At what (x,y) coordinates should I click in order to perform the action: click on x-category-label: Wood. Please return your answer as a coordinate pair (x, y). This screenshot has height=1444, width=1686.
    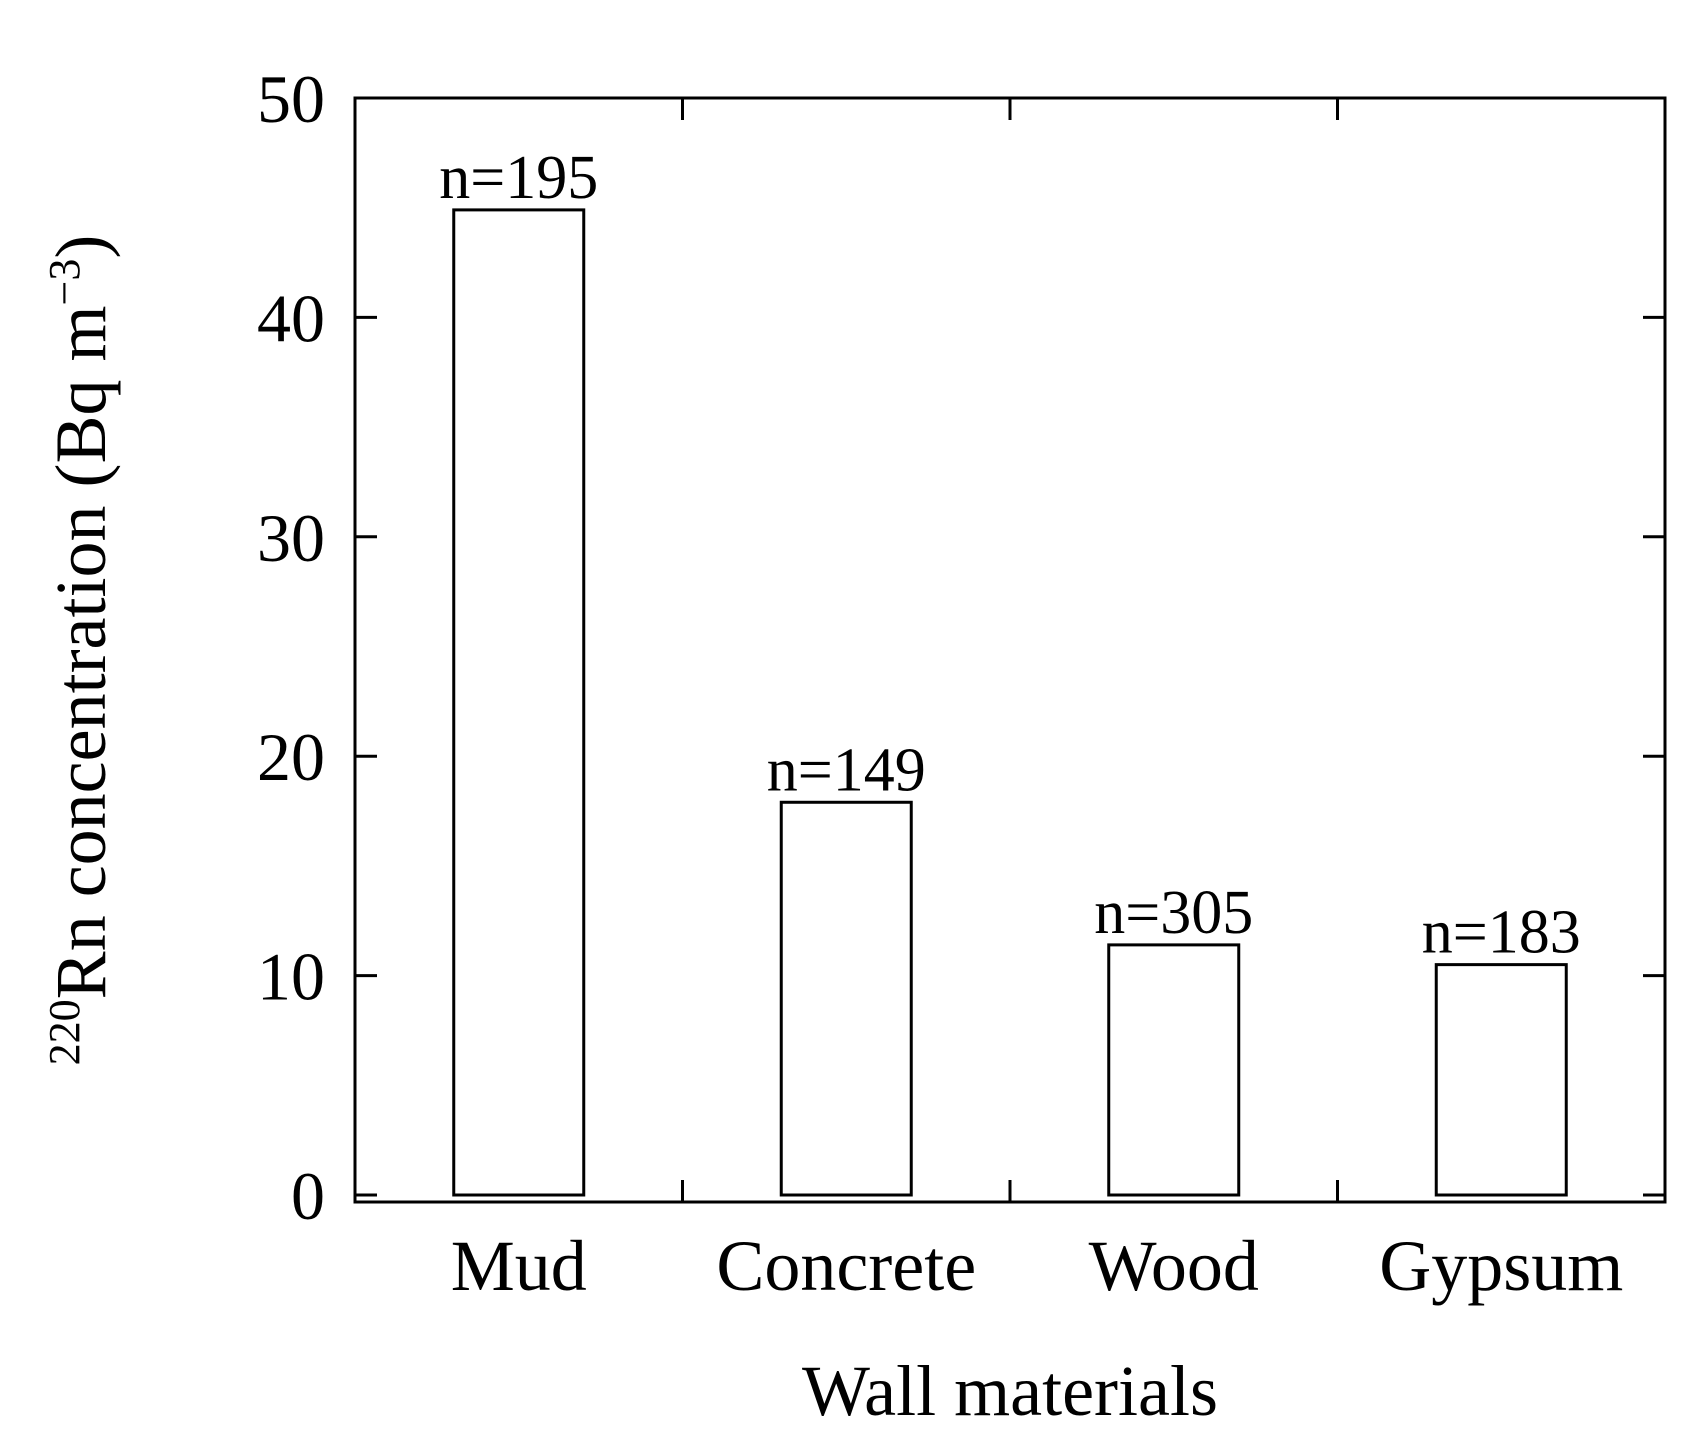
    Looking at the image, I should click on (1174, 1266).